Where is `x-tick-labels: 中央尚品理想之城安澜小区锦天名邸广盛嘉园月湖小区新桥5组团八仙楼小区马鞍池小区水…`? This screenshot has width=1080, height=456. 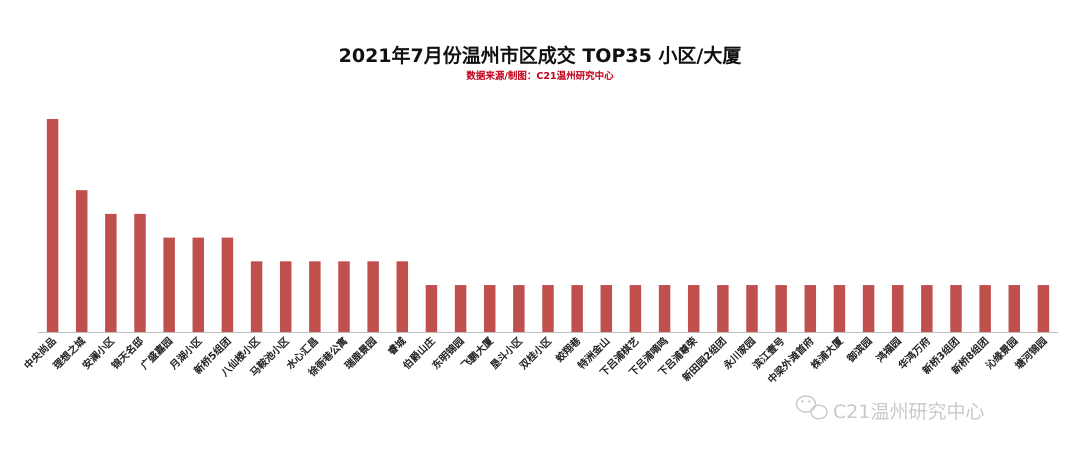
x-tick-labels: 中央尚品理想之城安澜小区锦天名邸广盛嘉园月湖小区新桥5组团八仙楼小区马鞍池小区水… is located at coordinates (535, 360).